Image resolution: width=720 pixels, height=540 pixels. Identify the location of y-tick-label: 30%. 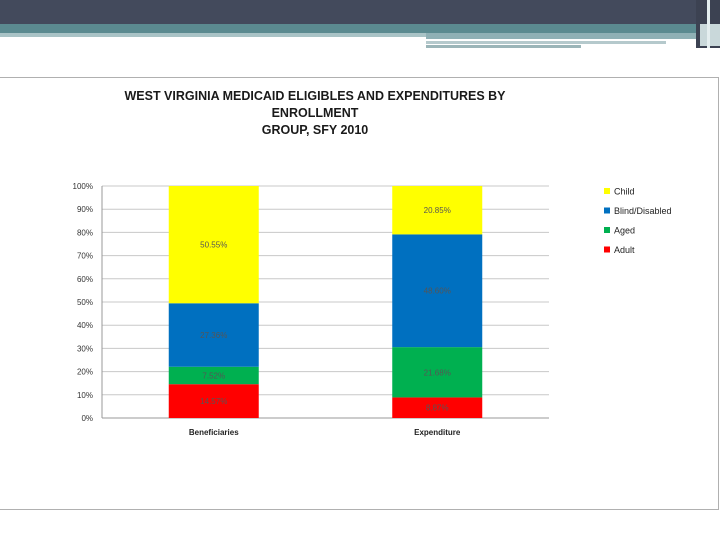
(85, 348).